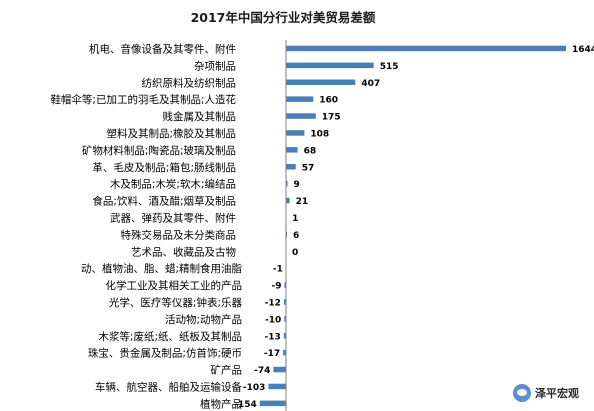  Describe the element at coordinates (389, 67) in the screenshot. I see `value-label: 515` at that location.